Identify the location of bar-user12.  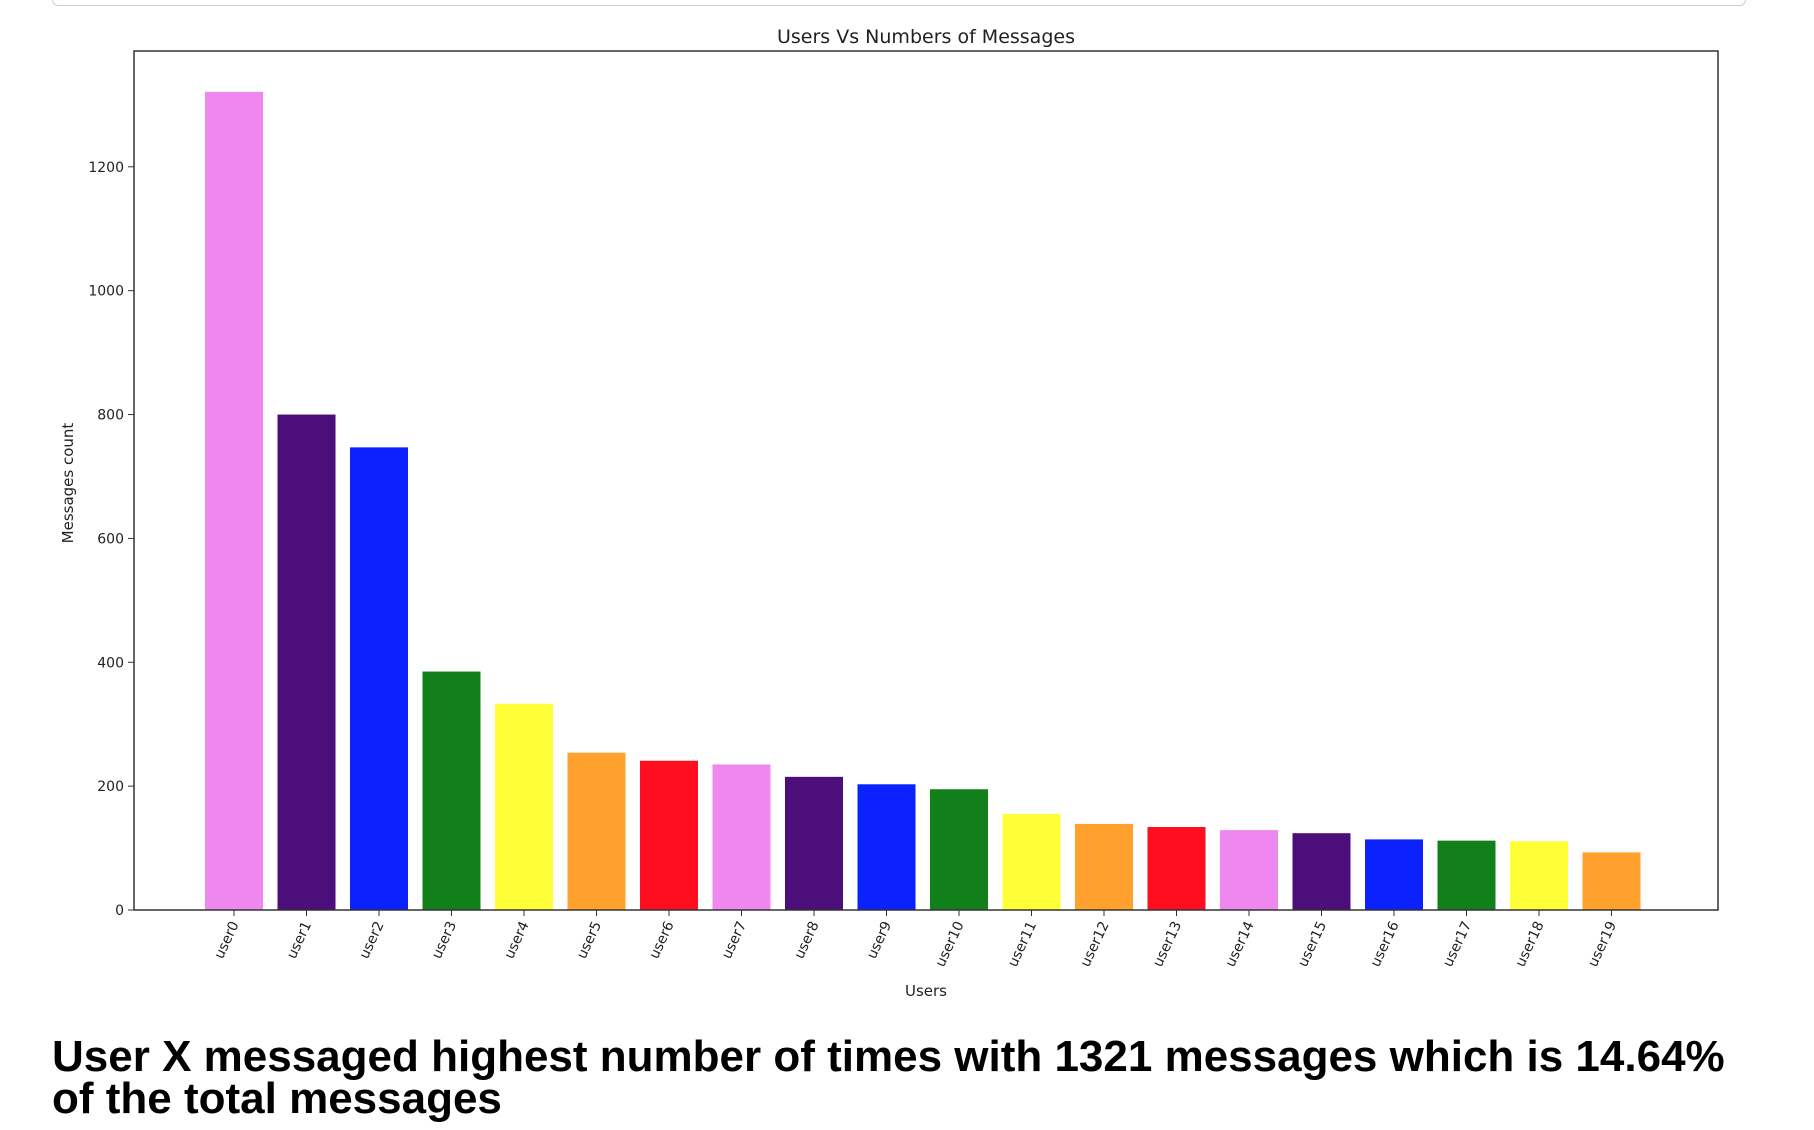
(1104, 866).